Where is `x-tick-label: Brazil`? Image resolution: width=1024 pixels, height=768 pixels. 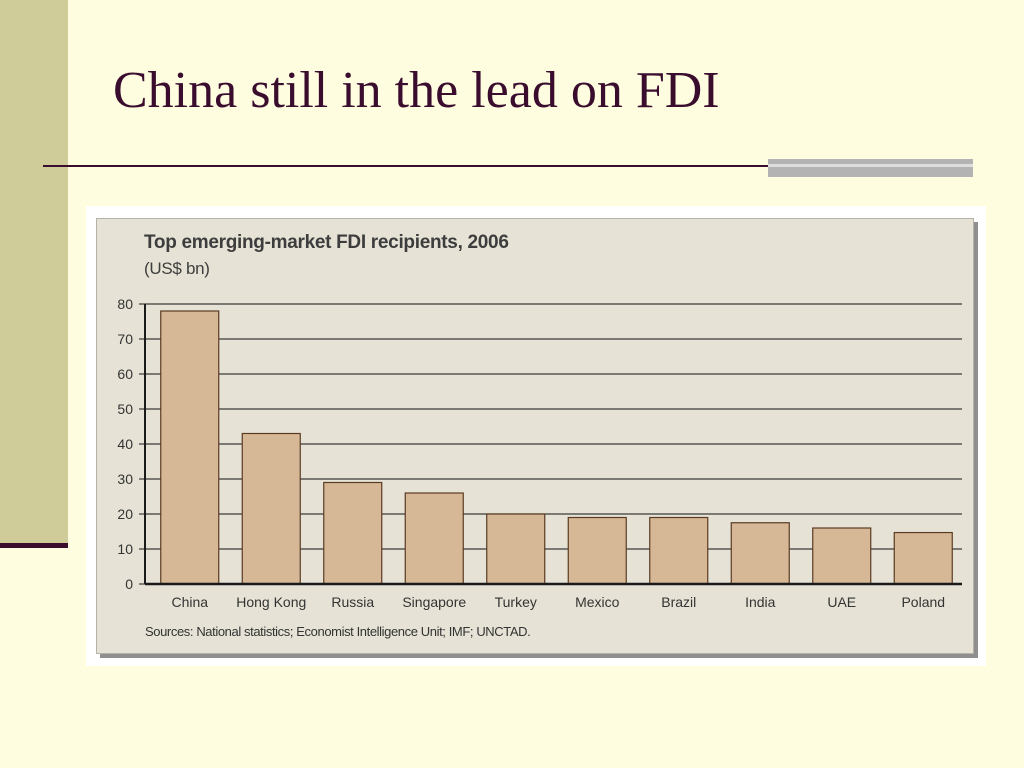
x-tick-label: Brazil is located at coordinates (678, 602).